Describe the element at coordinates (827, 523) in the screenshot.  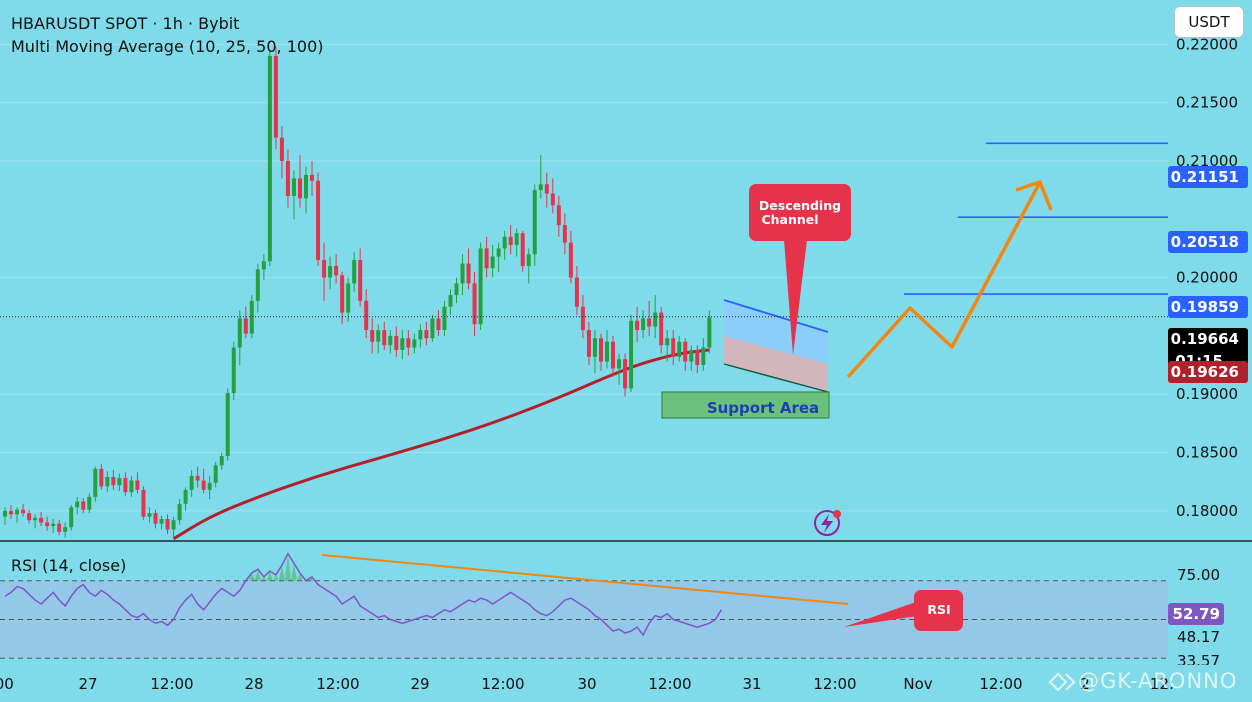
I see `lightning-alert-icon` at that location.